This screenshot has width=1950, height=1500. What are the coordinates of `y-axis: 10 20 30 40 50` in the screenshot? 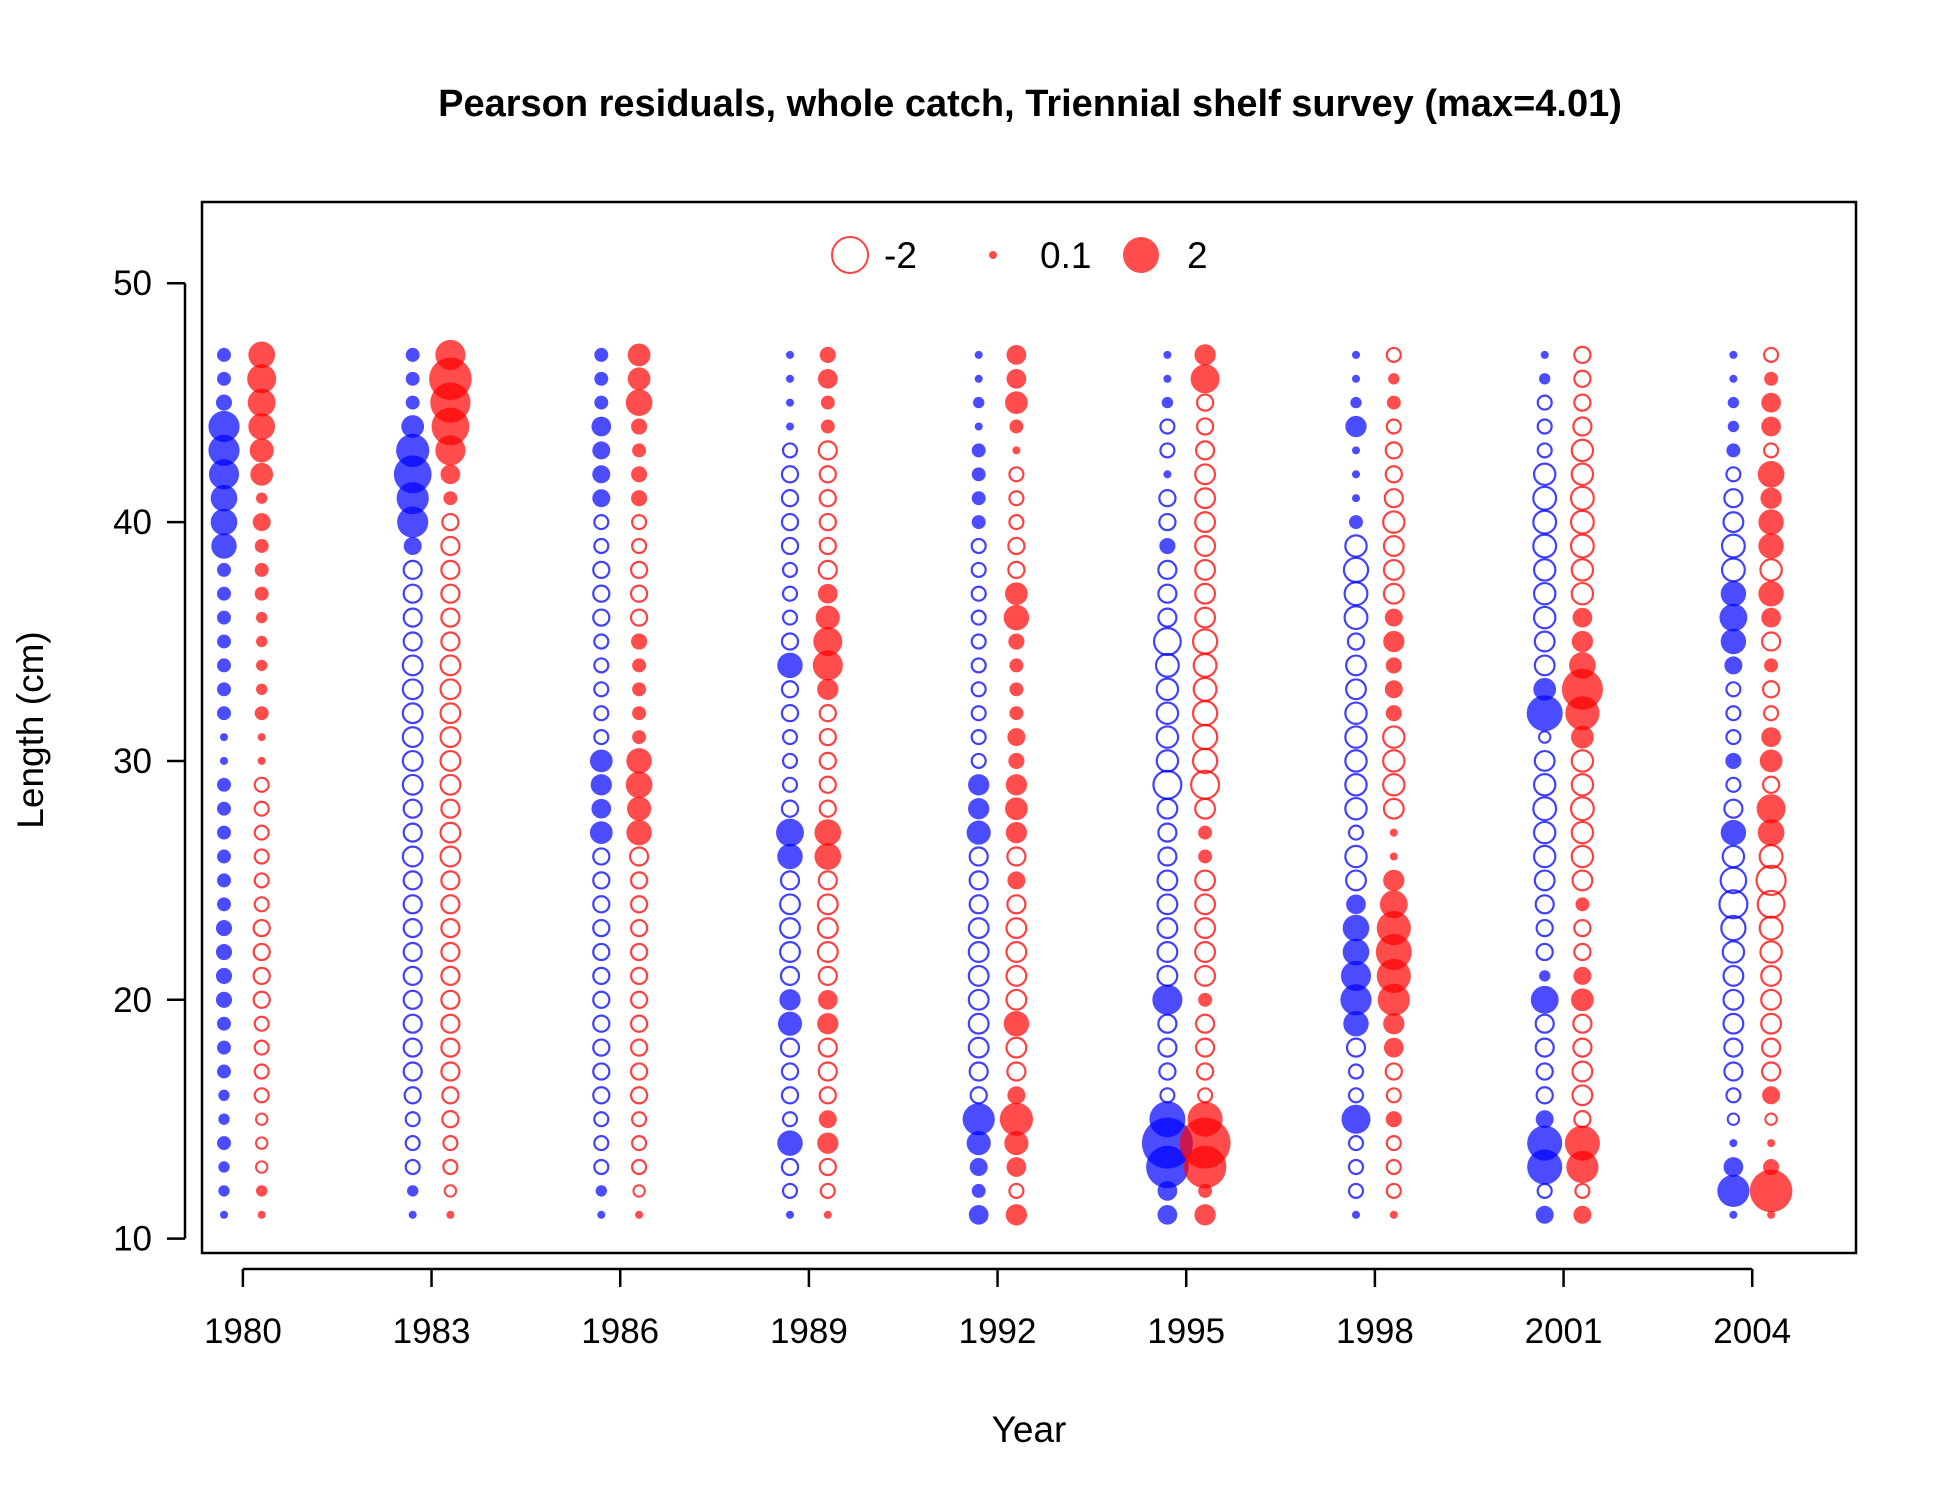 It's located at (150, 761).